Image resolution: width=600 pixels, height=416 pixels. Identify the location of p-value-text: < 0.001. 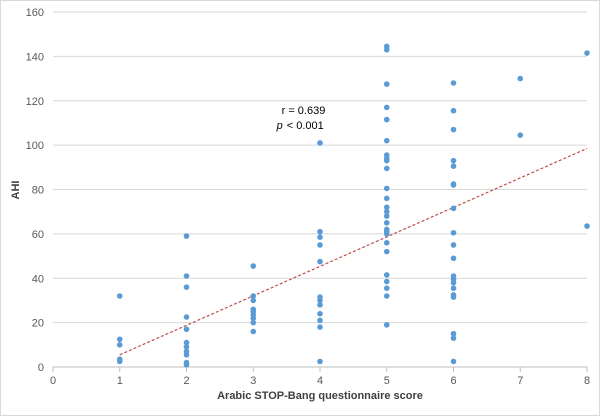
(305, 126).